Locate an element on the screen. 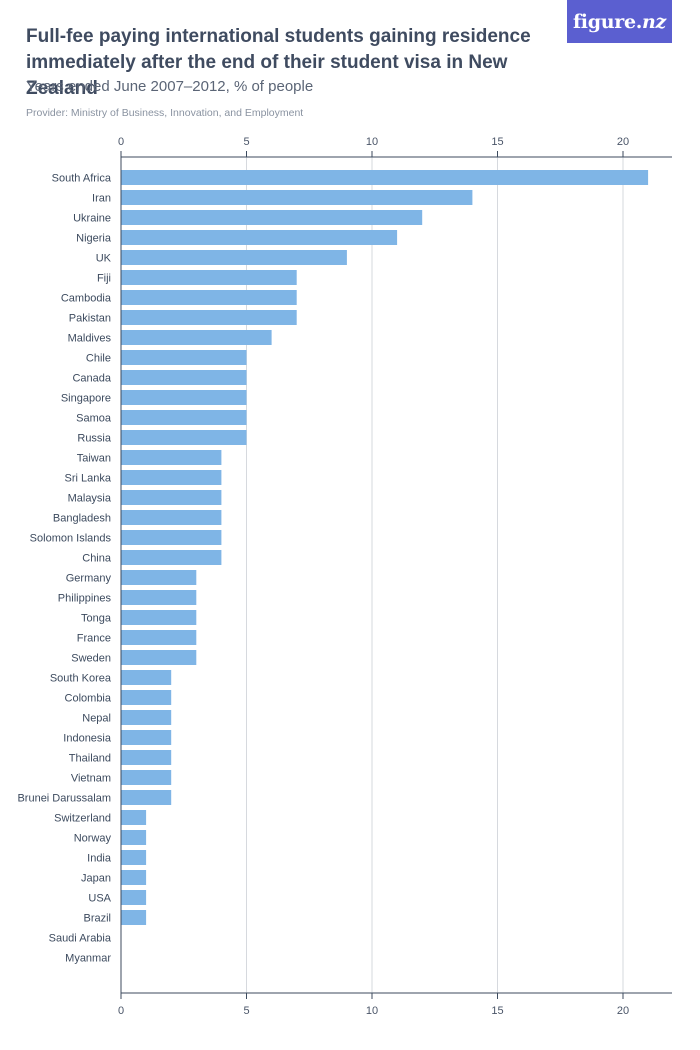  category-label: Colombia is located at coordinates (88, 699).